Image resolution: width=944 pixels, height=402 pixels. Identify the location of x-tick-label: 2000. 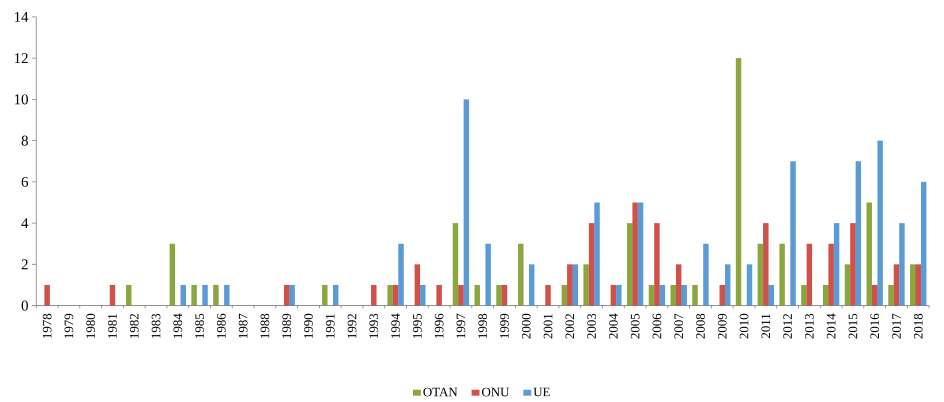
(526, 326).